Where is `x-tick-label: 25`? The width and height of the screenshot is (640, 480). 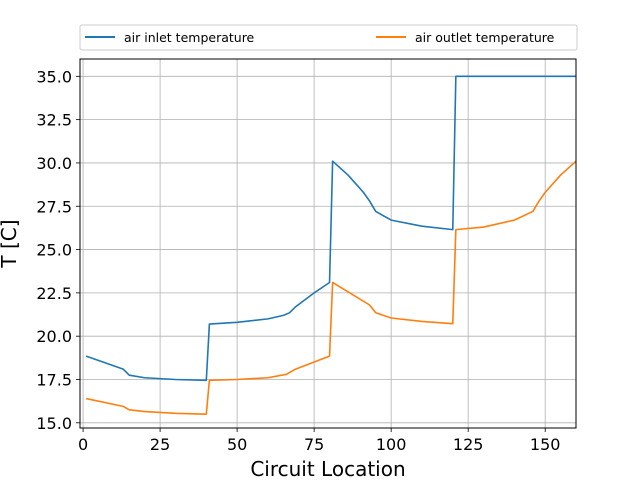 x-tick-label: 25 is located at coordinates (160, 444).